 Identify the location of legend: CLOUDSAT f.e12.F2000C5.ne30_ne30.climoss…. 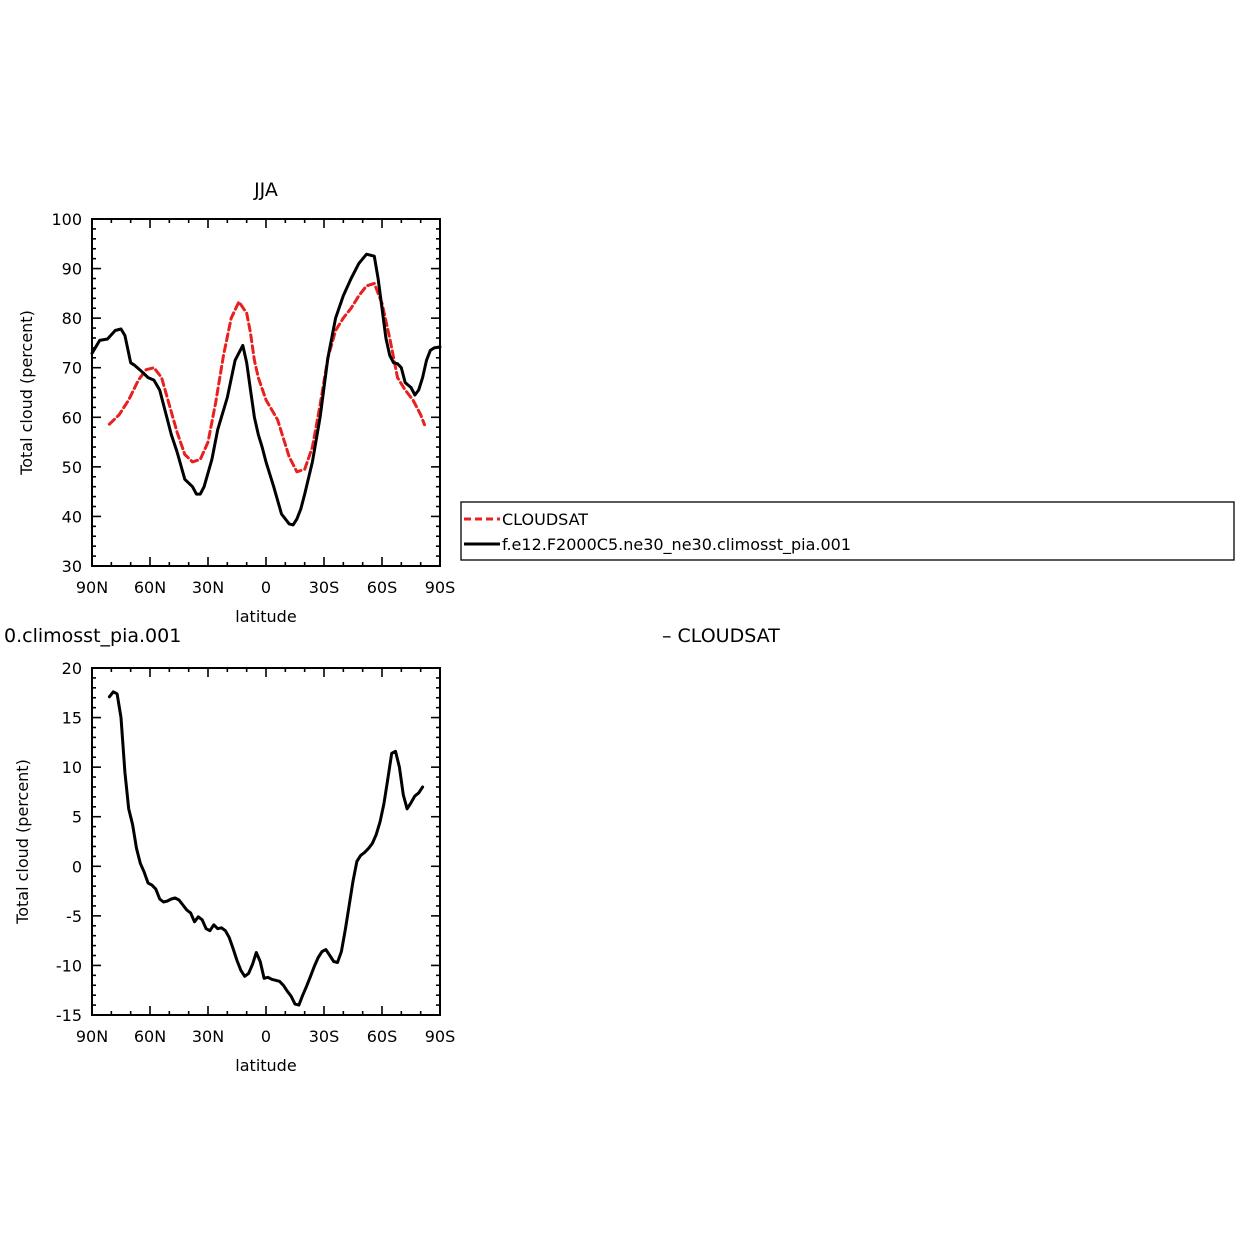
(847, 531).